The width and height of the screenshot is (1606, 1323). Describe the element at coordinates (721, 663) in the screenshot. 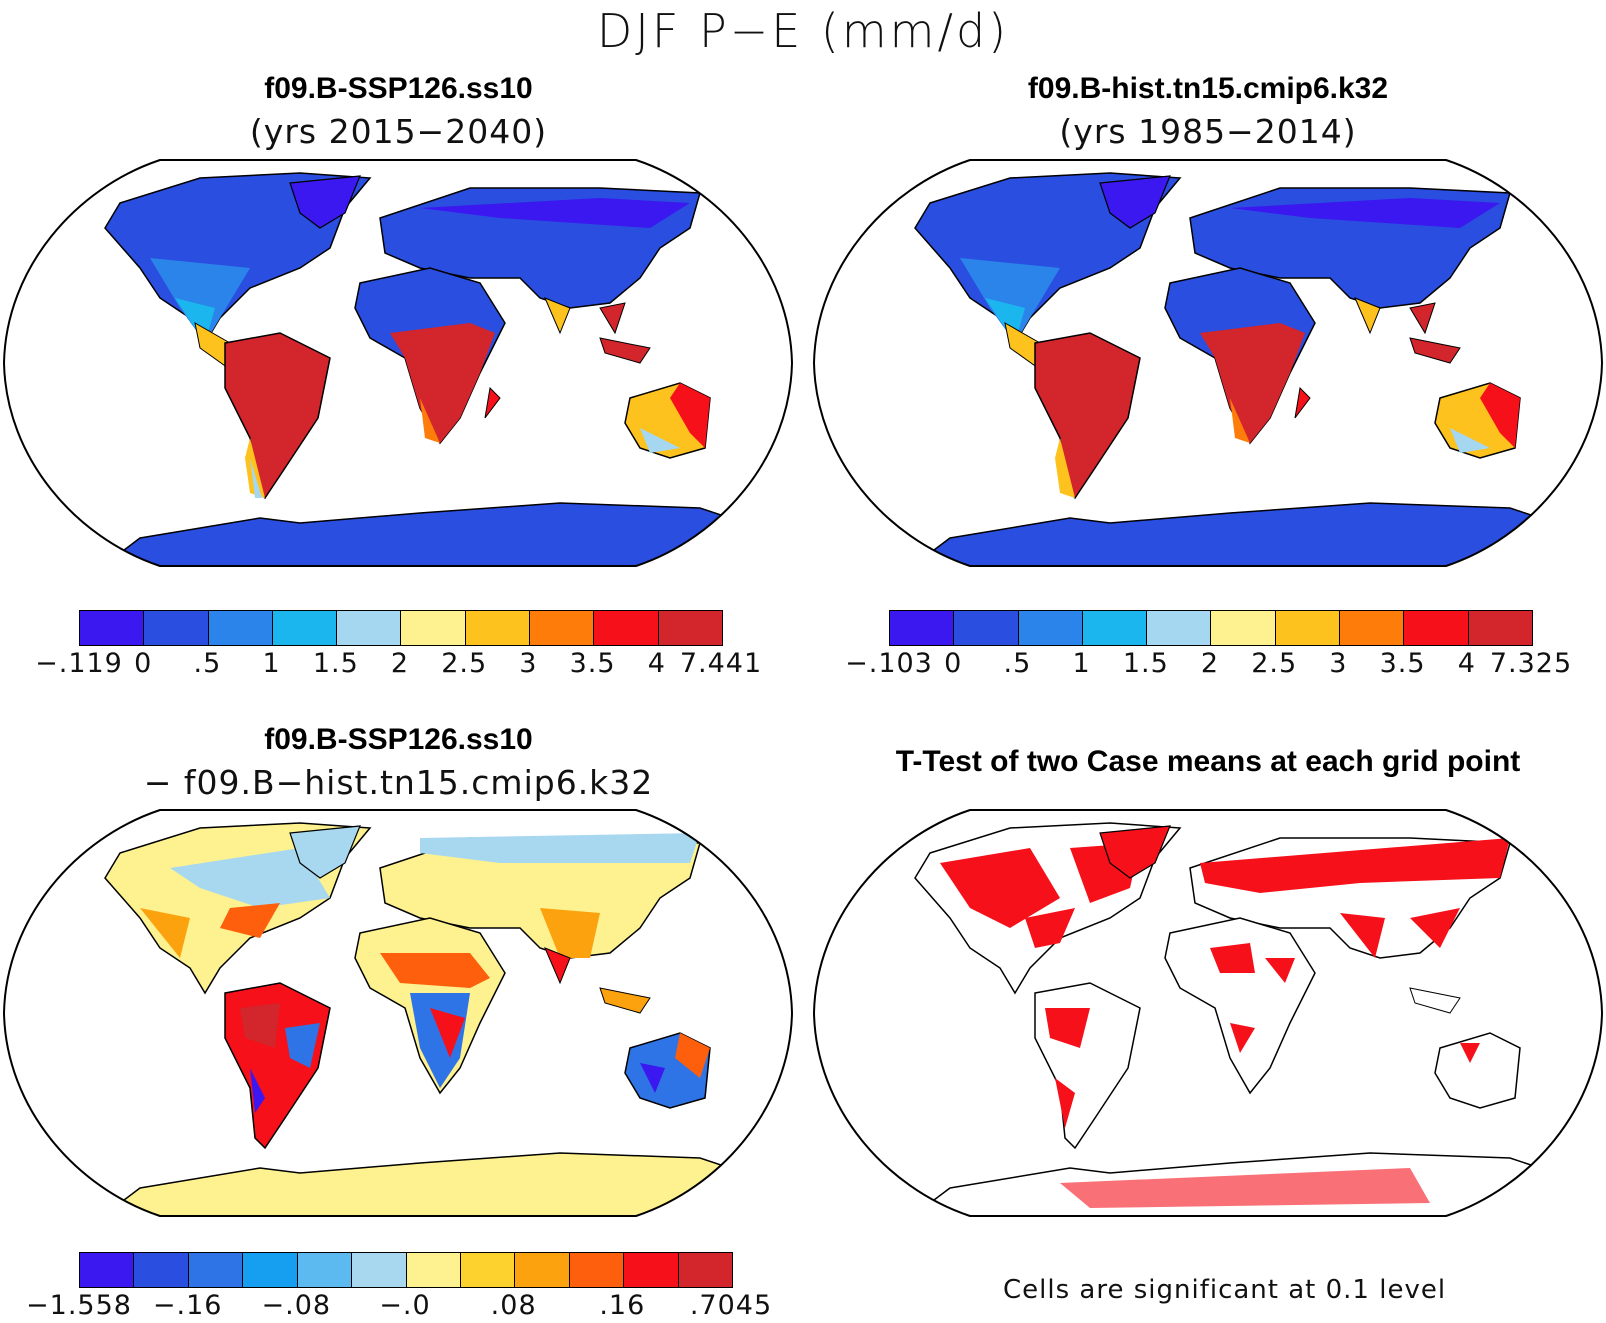

I see `colorbar-tick-label: 7.441` at that location.